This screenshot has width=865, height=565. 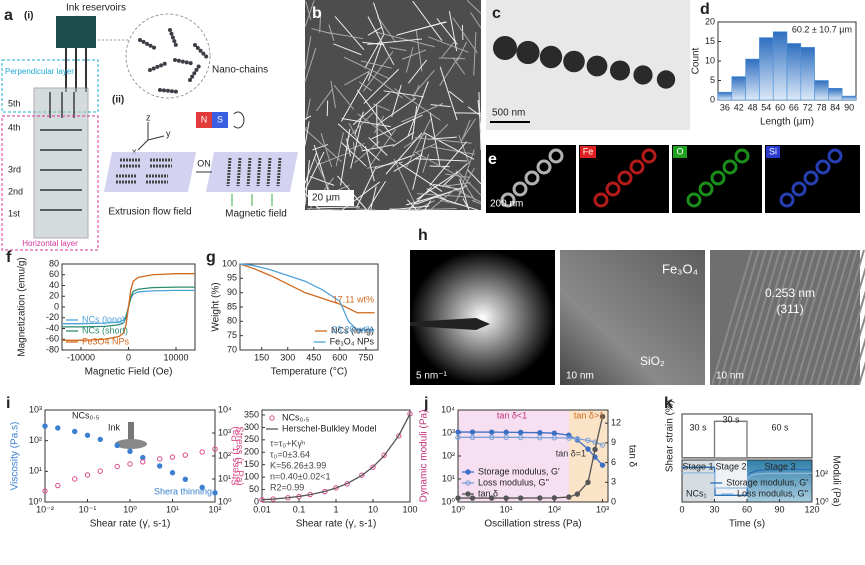 What do you see at coordinates (448, 455) in the screenshot?
I see `y-tick-label: 10²` at bounding box center [448, 455].